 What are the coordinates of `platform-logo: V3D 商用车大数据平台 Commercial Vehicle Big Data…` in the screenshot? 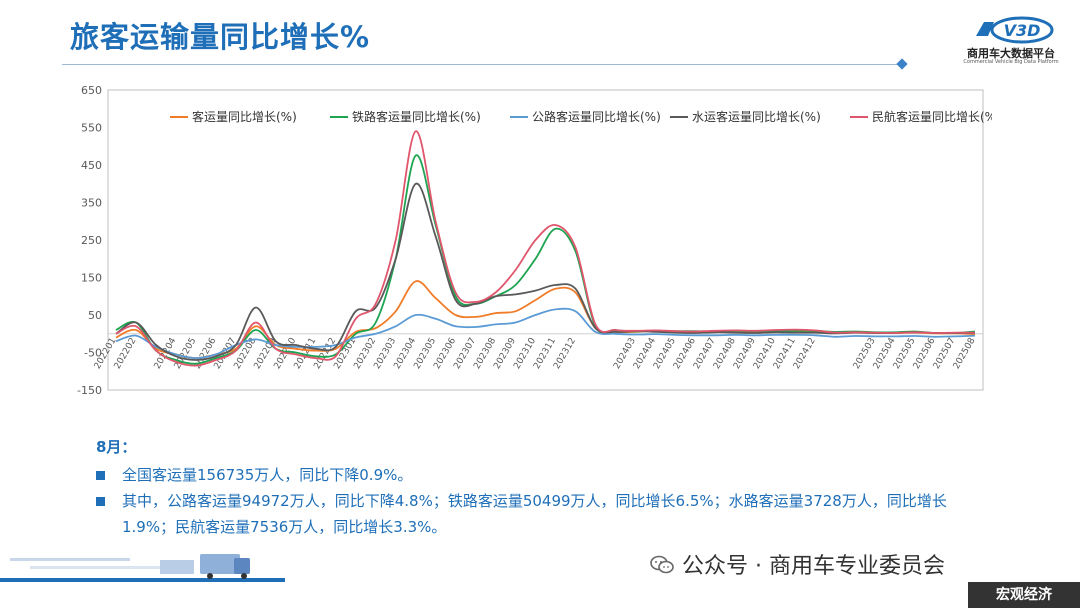 It's located at (1011, 41).